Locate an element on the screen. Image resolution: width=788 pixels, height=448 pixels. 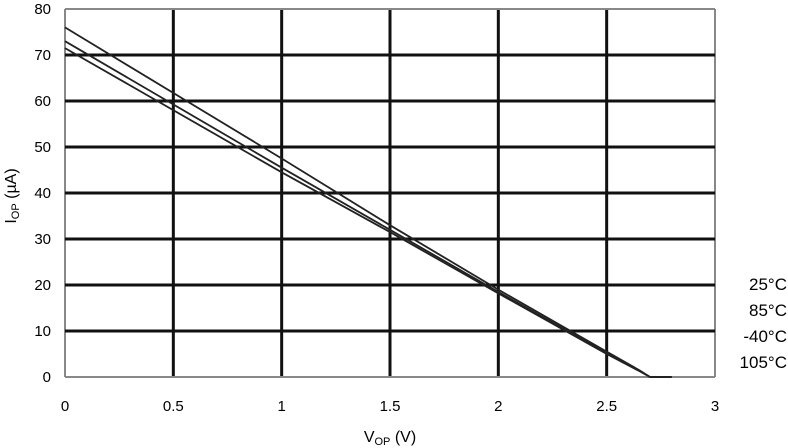
x-axis-label-main: V is located at coordinates (369, 437).